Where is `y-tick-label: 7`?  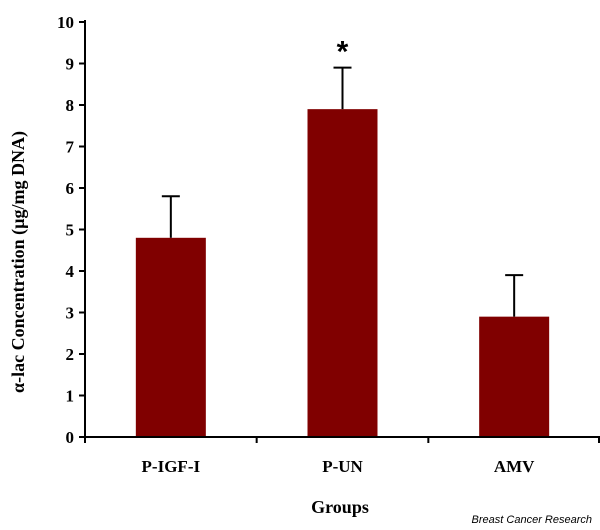 y-tick-label: 7 is located at coordinates (70, 147).